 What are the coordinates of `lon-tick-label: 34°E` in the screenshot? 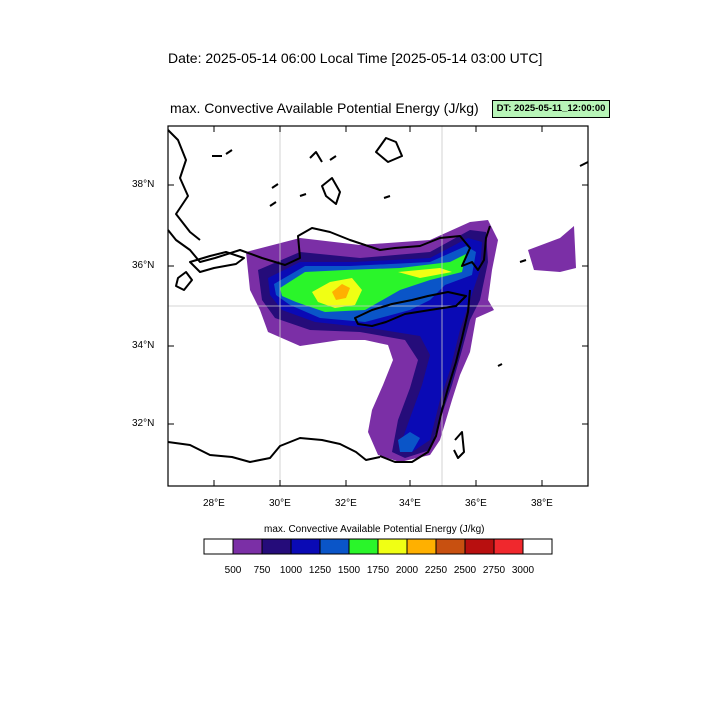 It's located at (410, 503).